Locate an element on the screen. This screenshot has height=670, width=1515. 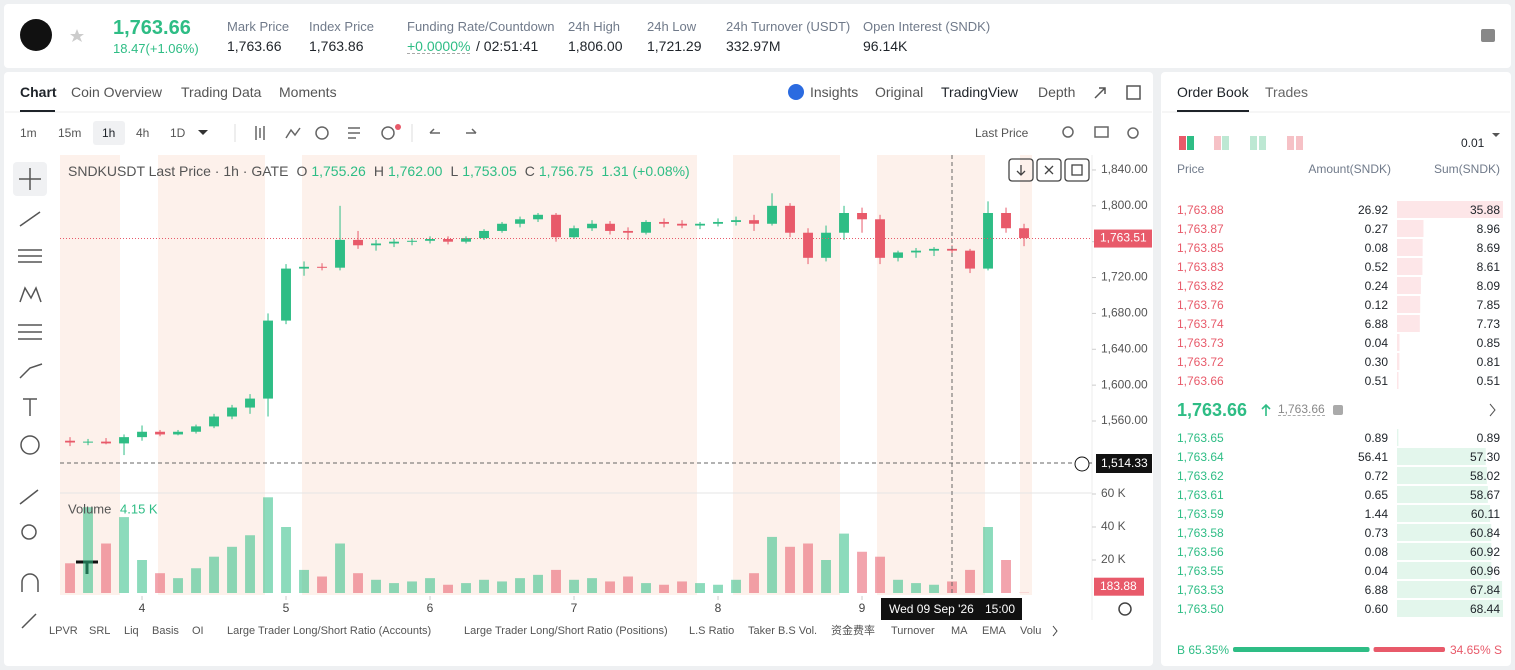
interval: 1m is located at coordinates (28, 133).